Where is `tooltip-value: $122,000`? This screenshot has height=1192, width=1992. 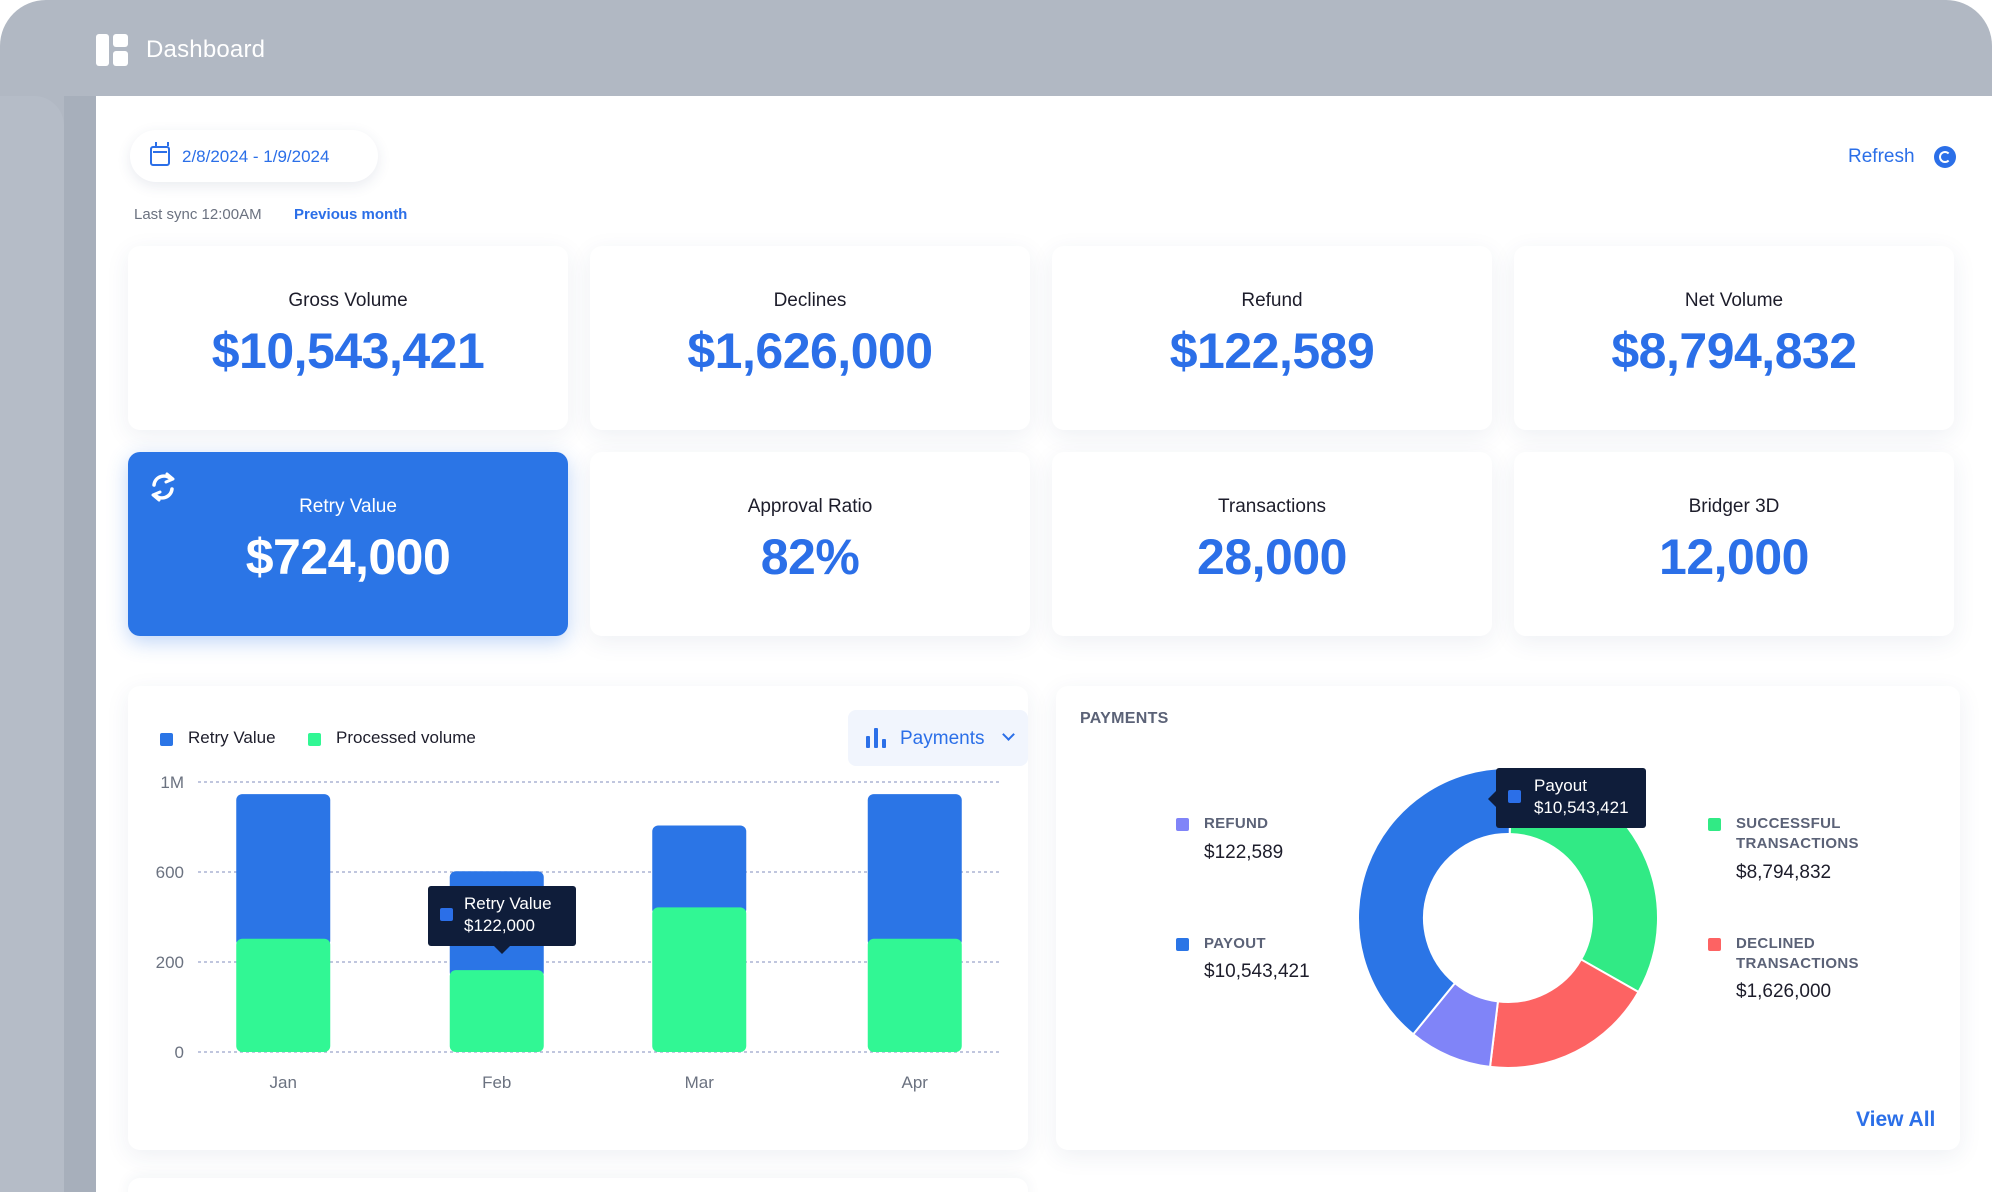
tooltip-value: $122,000 is located at coordinates (499, 925).